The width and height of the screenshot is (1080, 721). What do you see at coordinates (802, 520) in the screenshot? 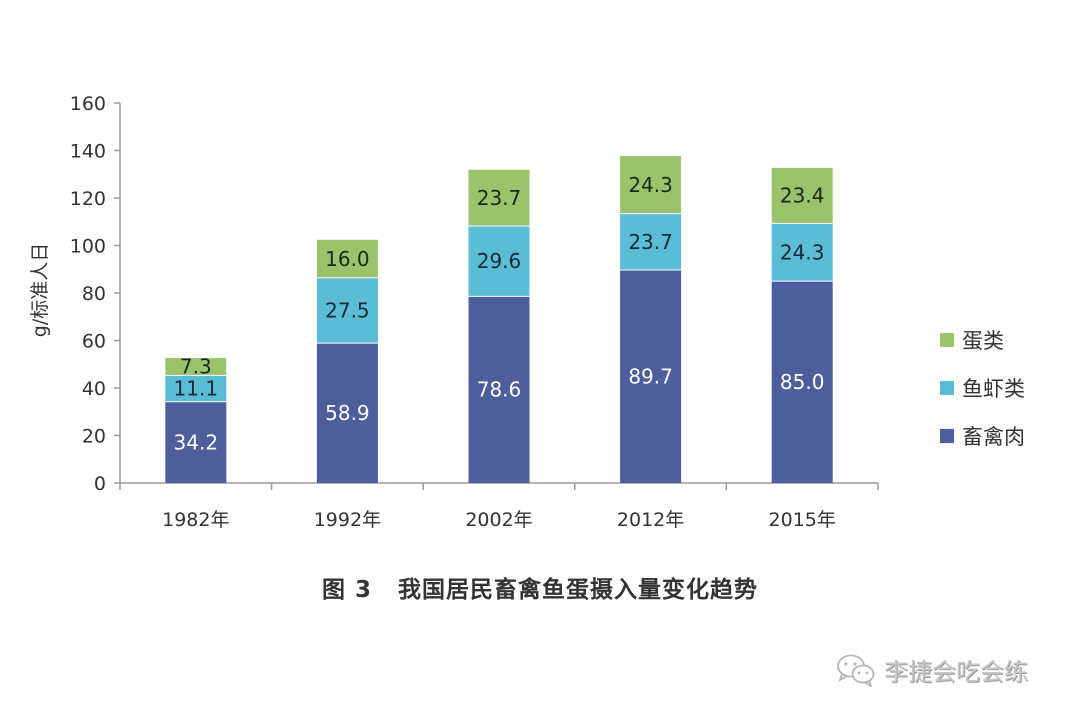
I see `x-category-label: 2015年` at bounding box center [802, 520].